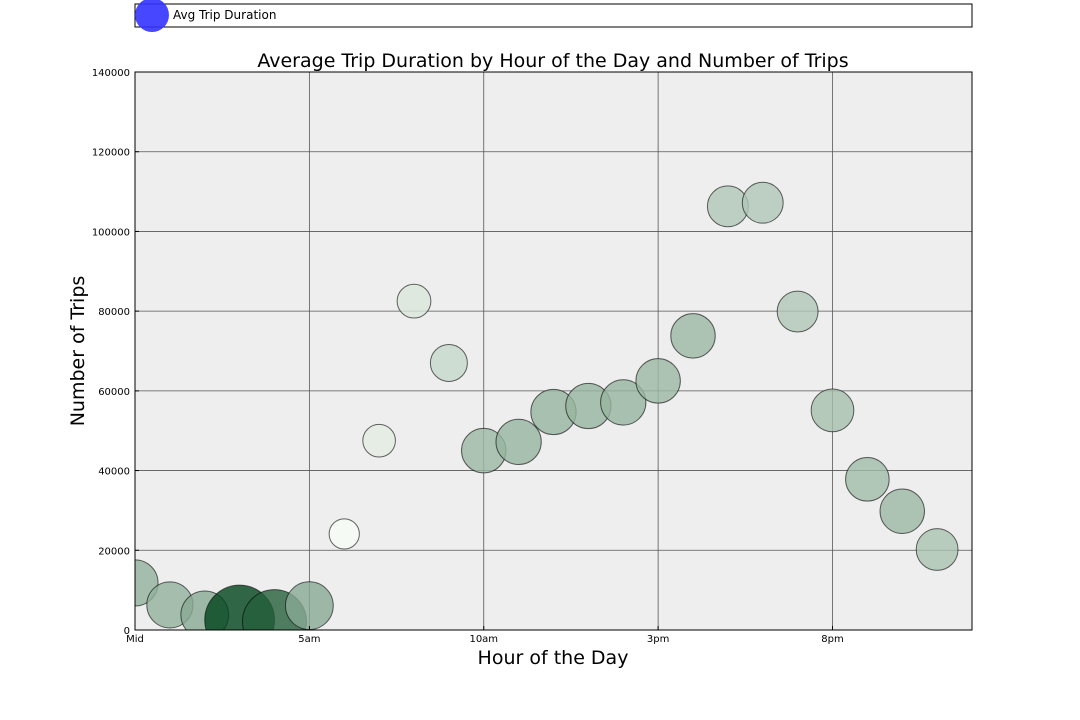  I want to click on x-axis-ticks: Mid 5am 10am 3pm 8pm, so click(485, 635).